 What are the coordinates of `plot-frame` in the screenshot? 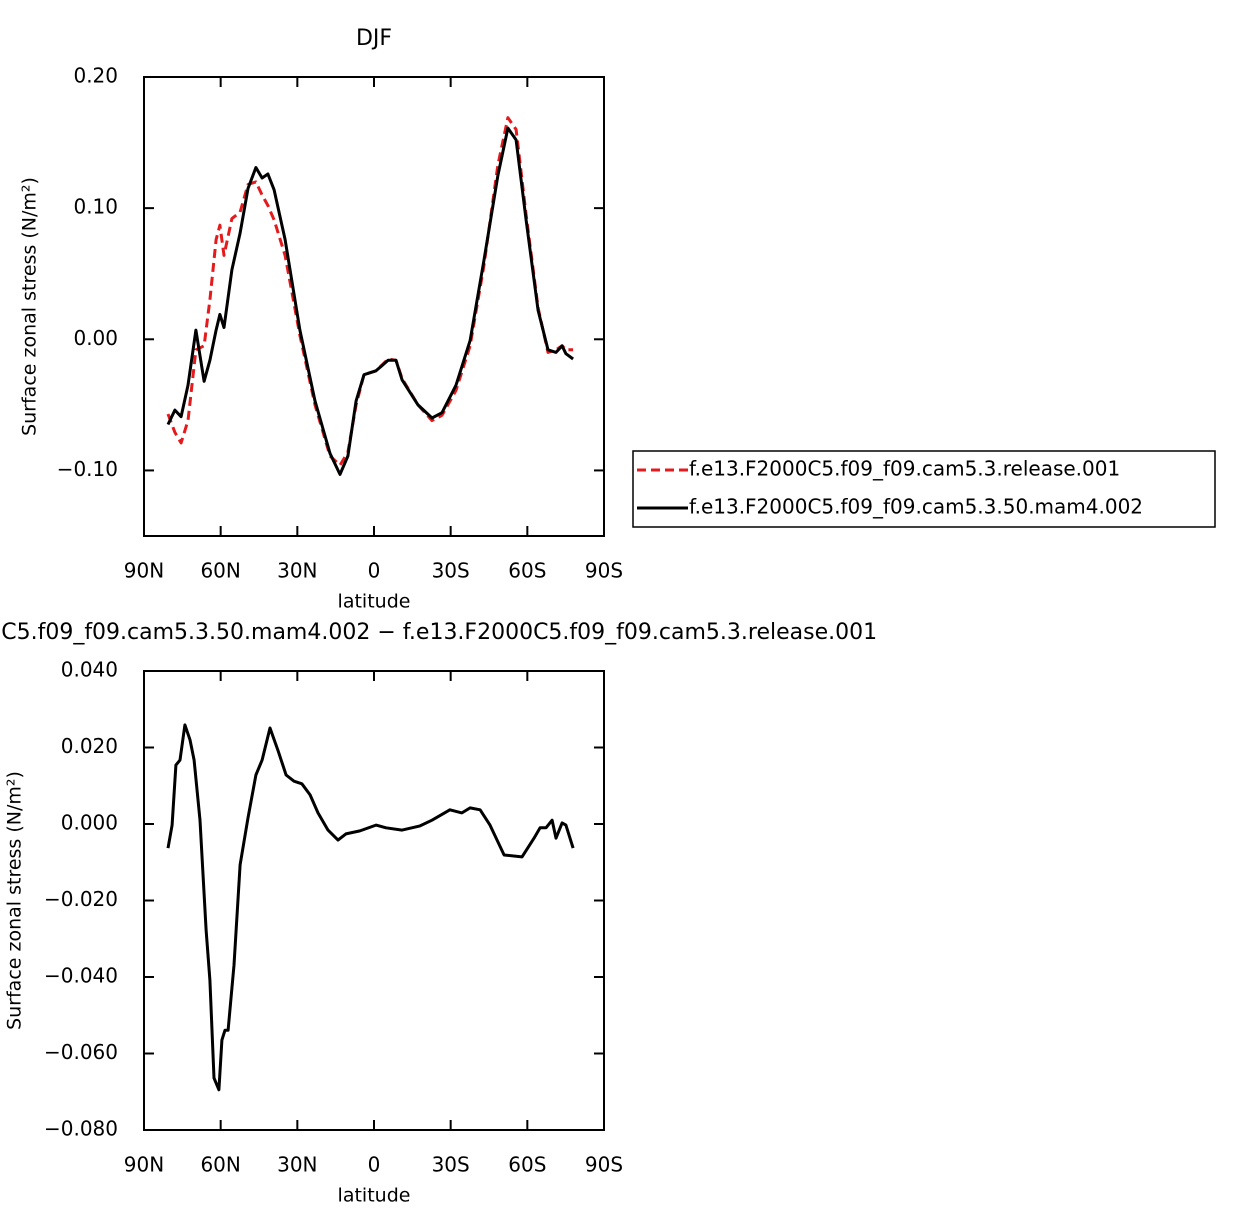 It's located at (374, 306).